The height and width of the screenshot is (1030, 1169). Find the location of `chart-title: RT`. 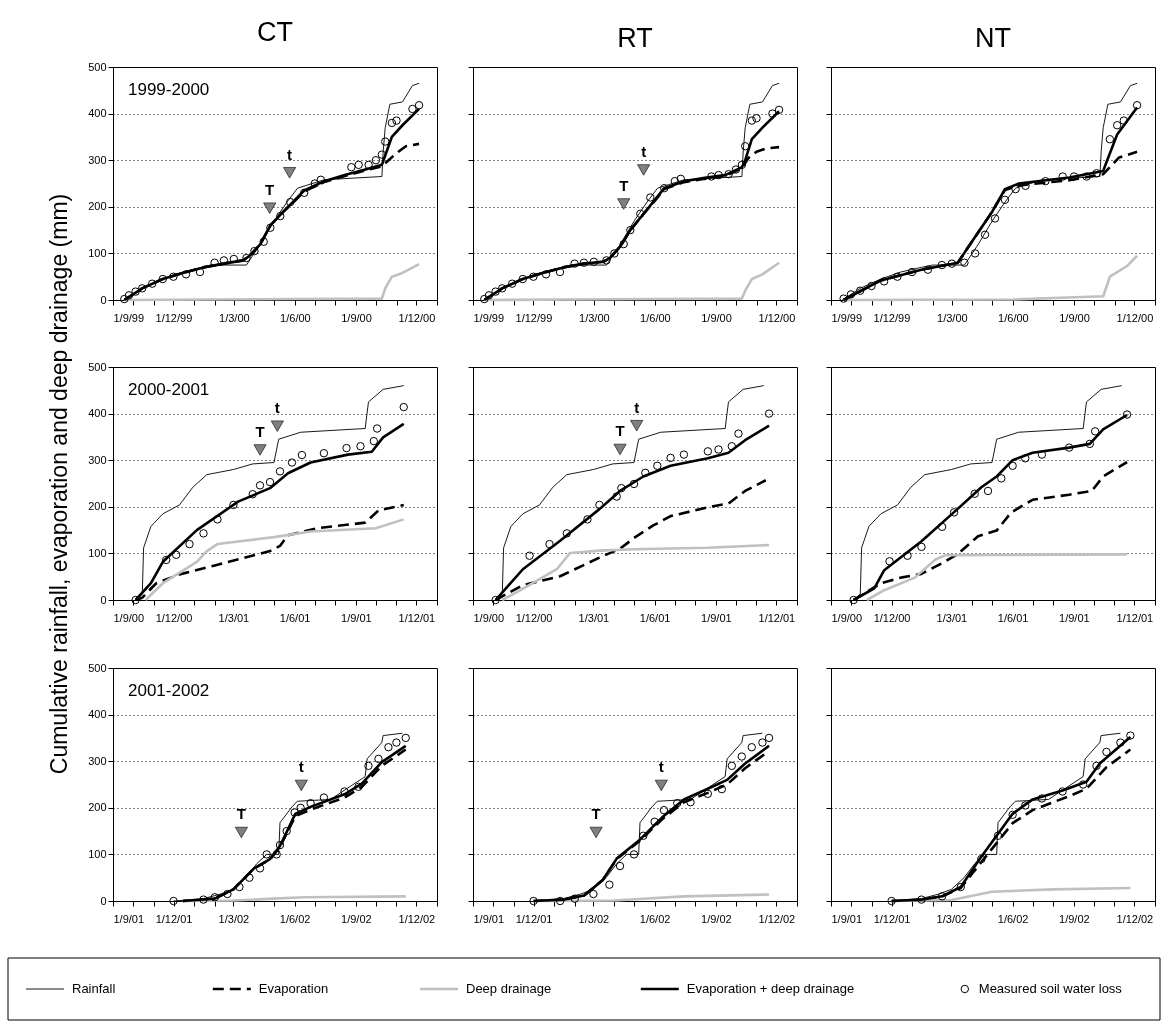

chart-title: RT is located at coordinates (635, 37).